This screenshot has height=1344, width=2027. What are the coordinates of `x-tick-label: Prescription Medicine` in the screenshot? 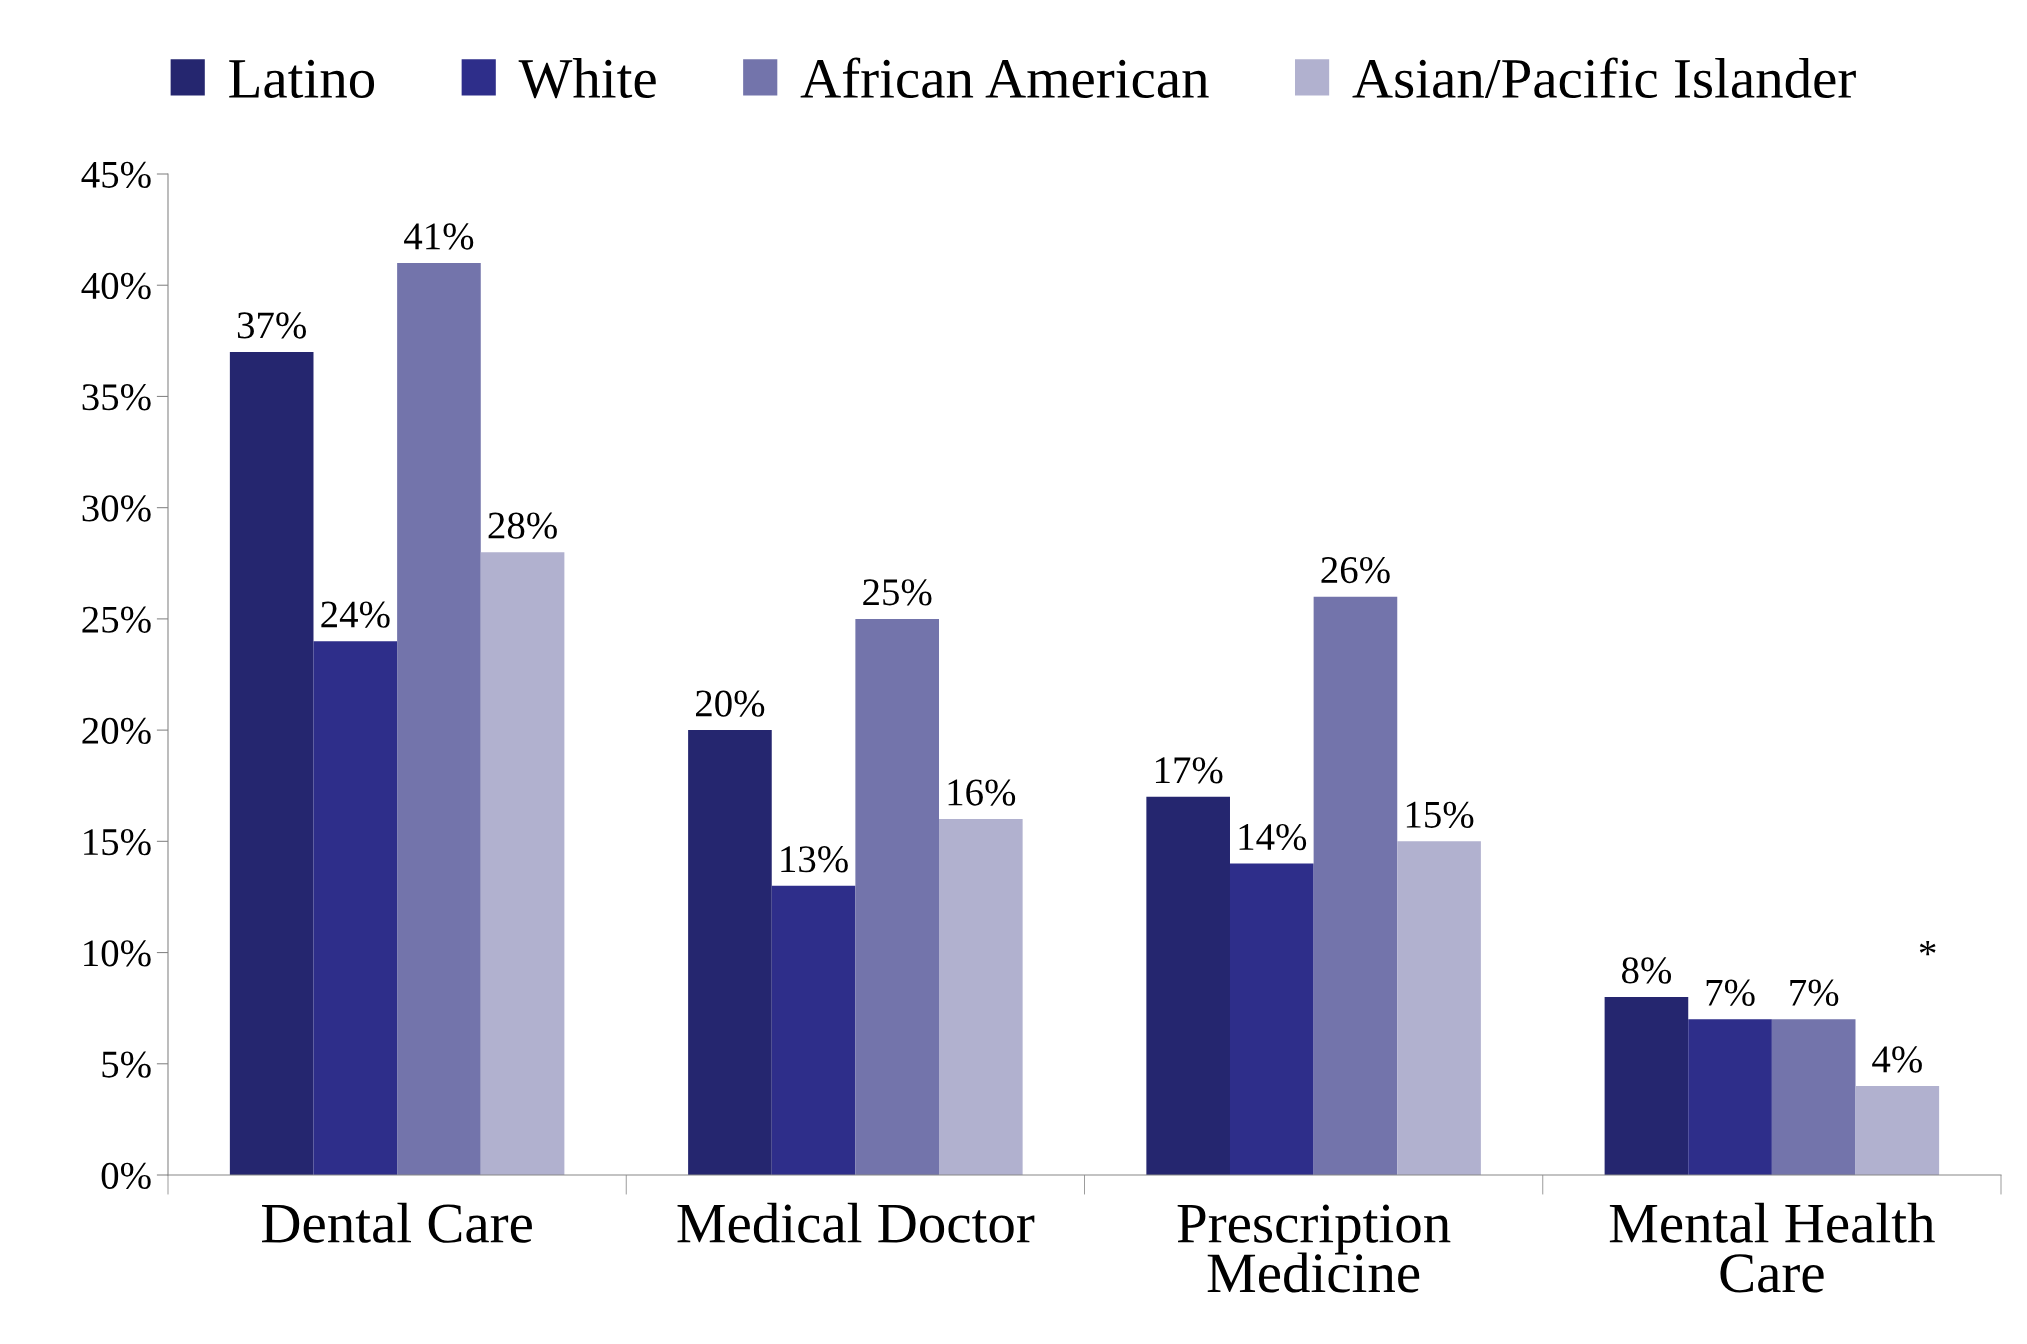 It's located at (1314, 1248).